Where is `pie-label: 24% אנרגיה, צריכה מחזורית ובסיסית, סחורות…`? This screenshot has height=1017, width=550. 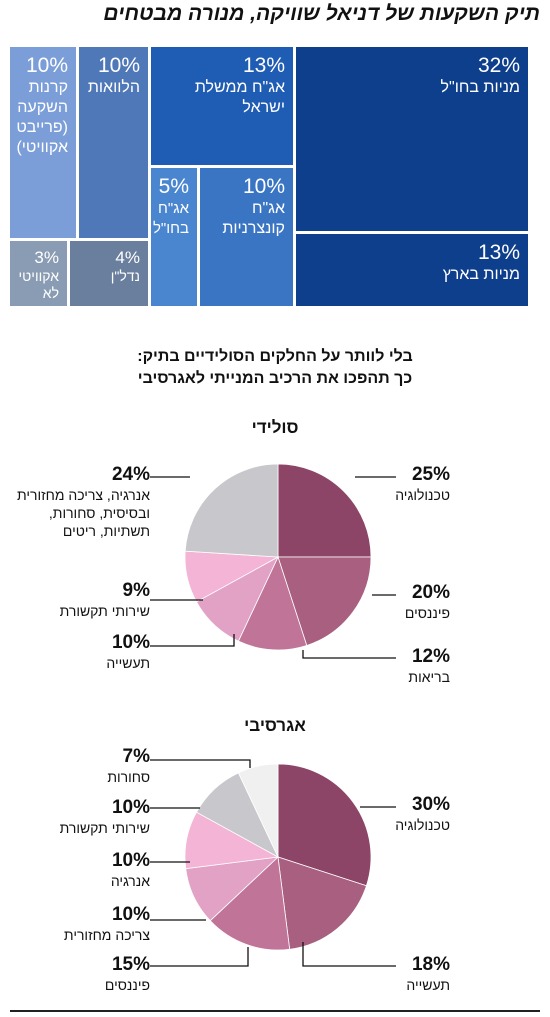
pie-label: 24% אנרגיה, צריכה מחזורית ובסיסית, סחורות… is located at coordinates (75, 502).